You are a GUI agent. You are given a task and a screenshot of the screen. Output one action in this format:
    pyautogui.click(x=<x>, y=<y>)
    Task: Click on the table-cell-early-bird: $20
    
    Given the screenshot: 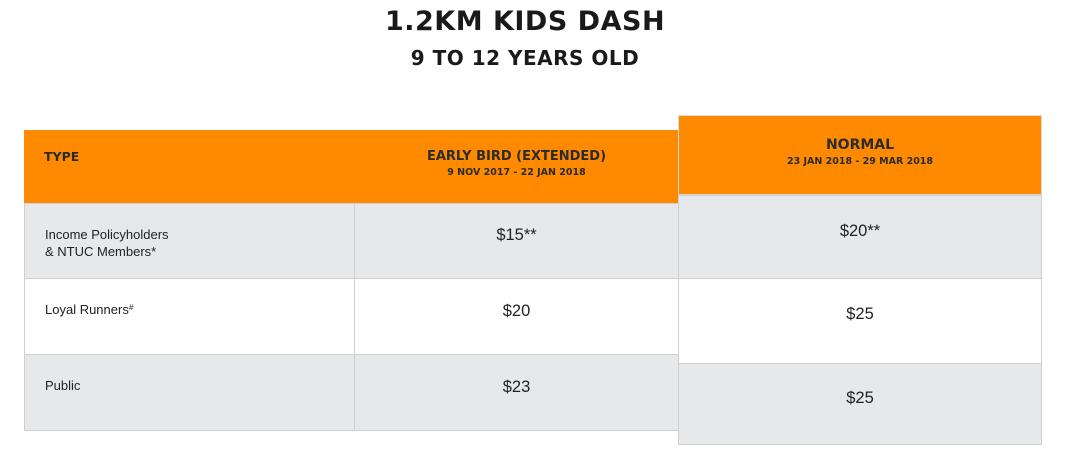 What is the action you would take?
    pyautogui.click(x=516, y=316)
    